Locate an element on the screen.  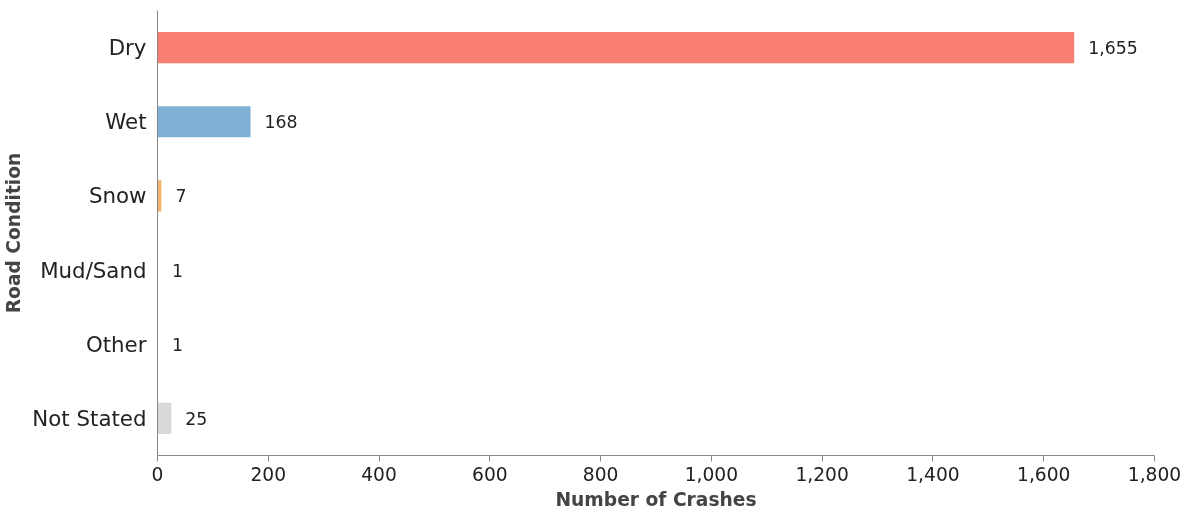
x-tick-label: 0 is located at coordinates (157, 474).